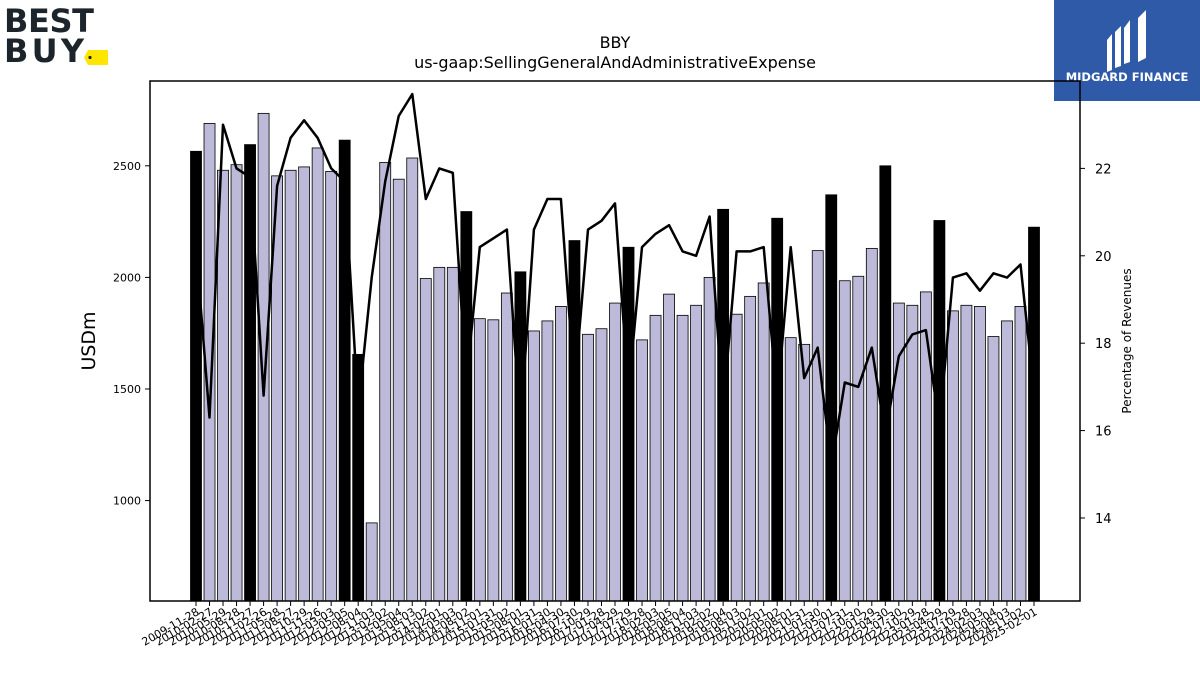 The width and height of the screenshot is (1200, 675). Describe the element at coordinates (49, 21) in the screenshot. I see `logo-text-line1: BEST` at that location.